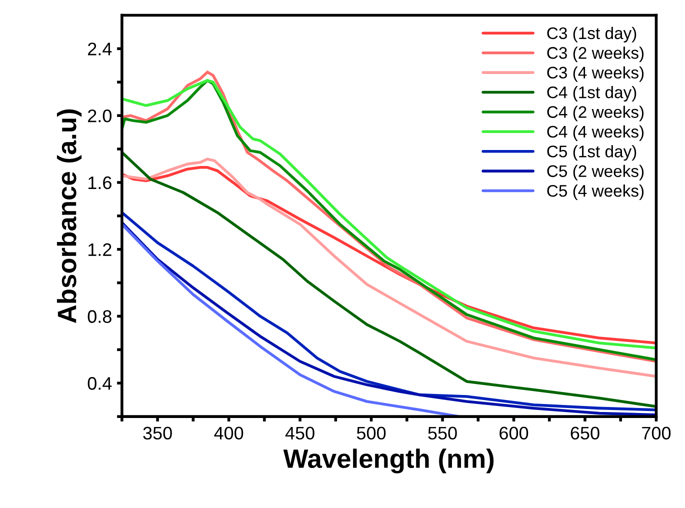 This screenshot has width=685, height=508. What do you see at coordinates (514, 433) in the screenshot?
I see `x-tick-label: 600` at bounding box center [514, 433].